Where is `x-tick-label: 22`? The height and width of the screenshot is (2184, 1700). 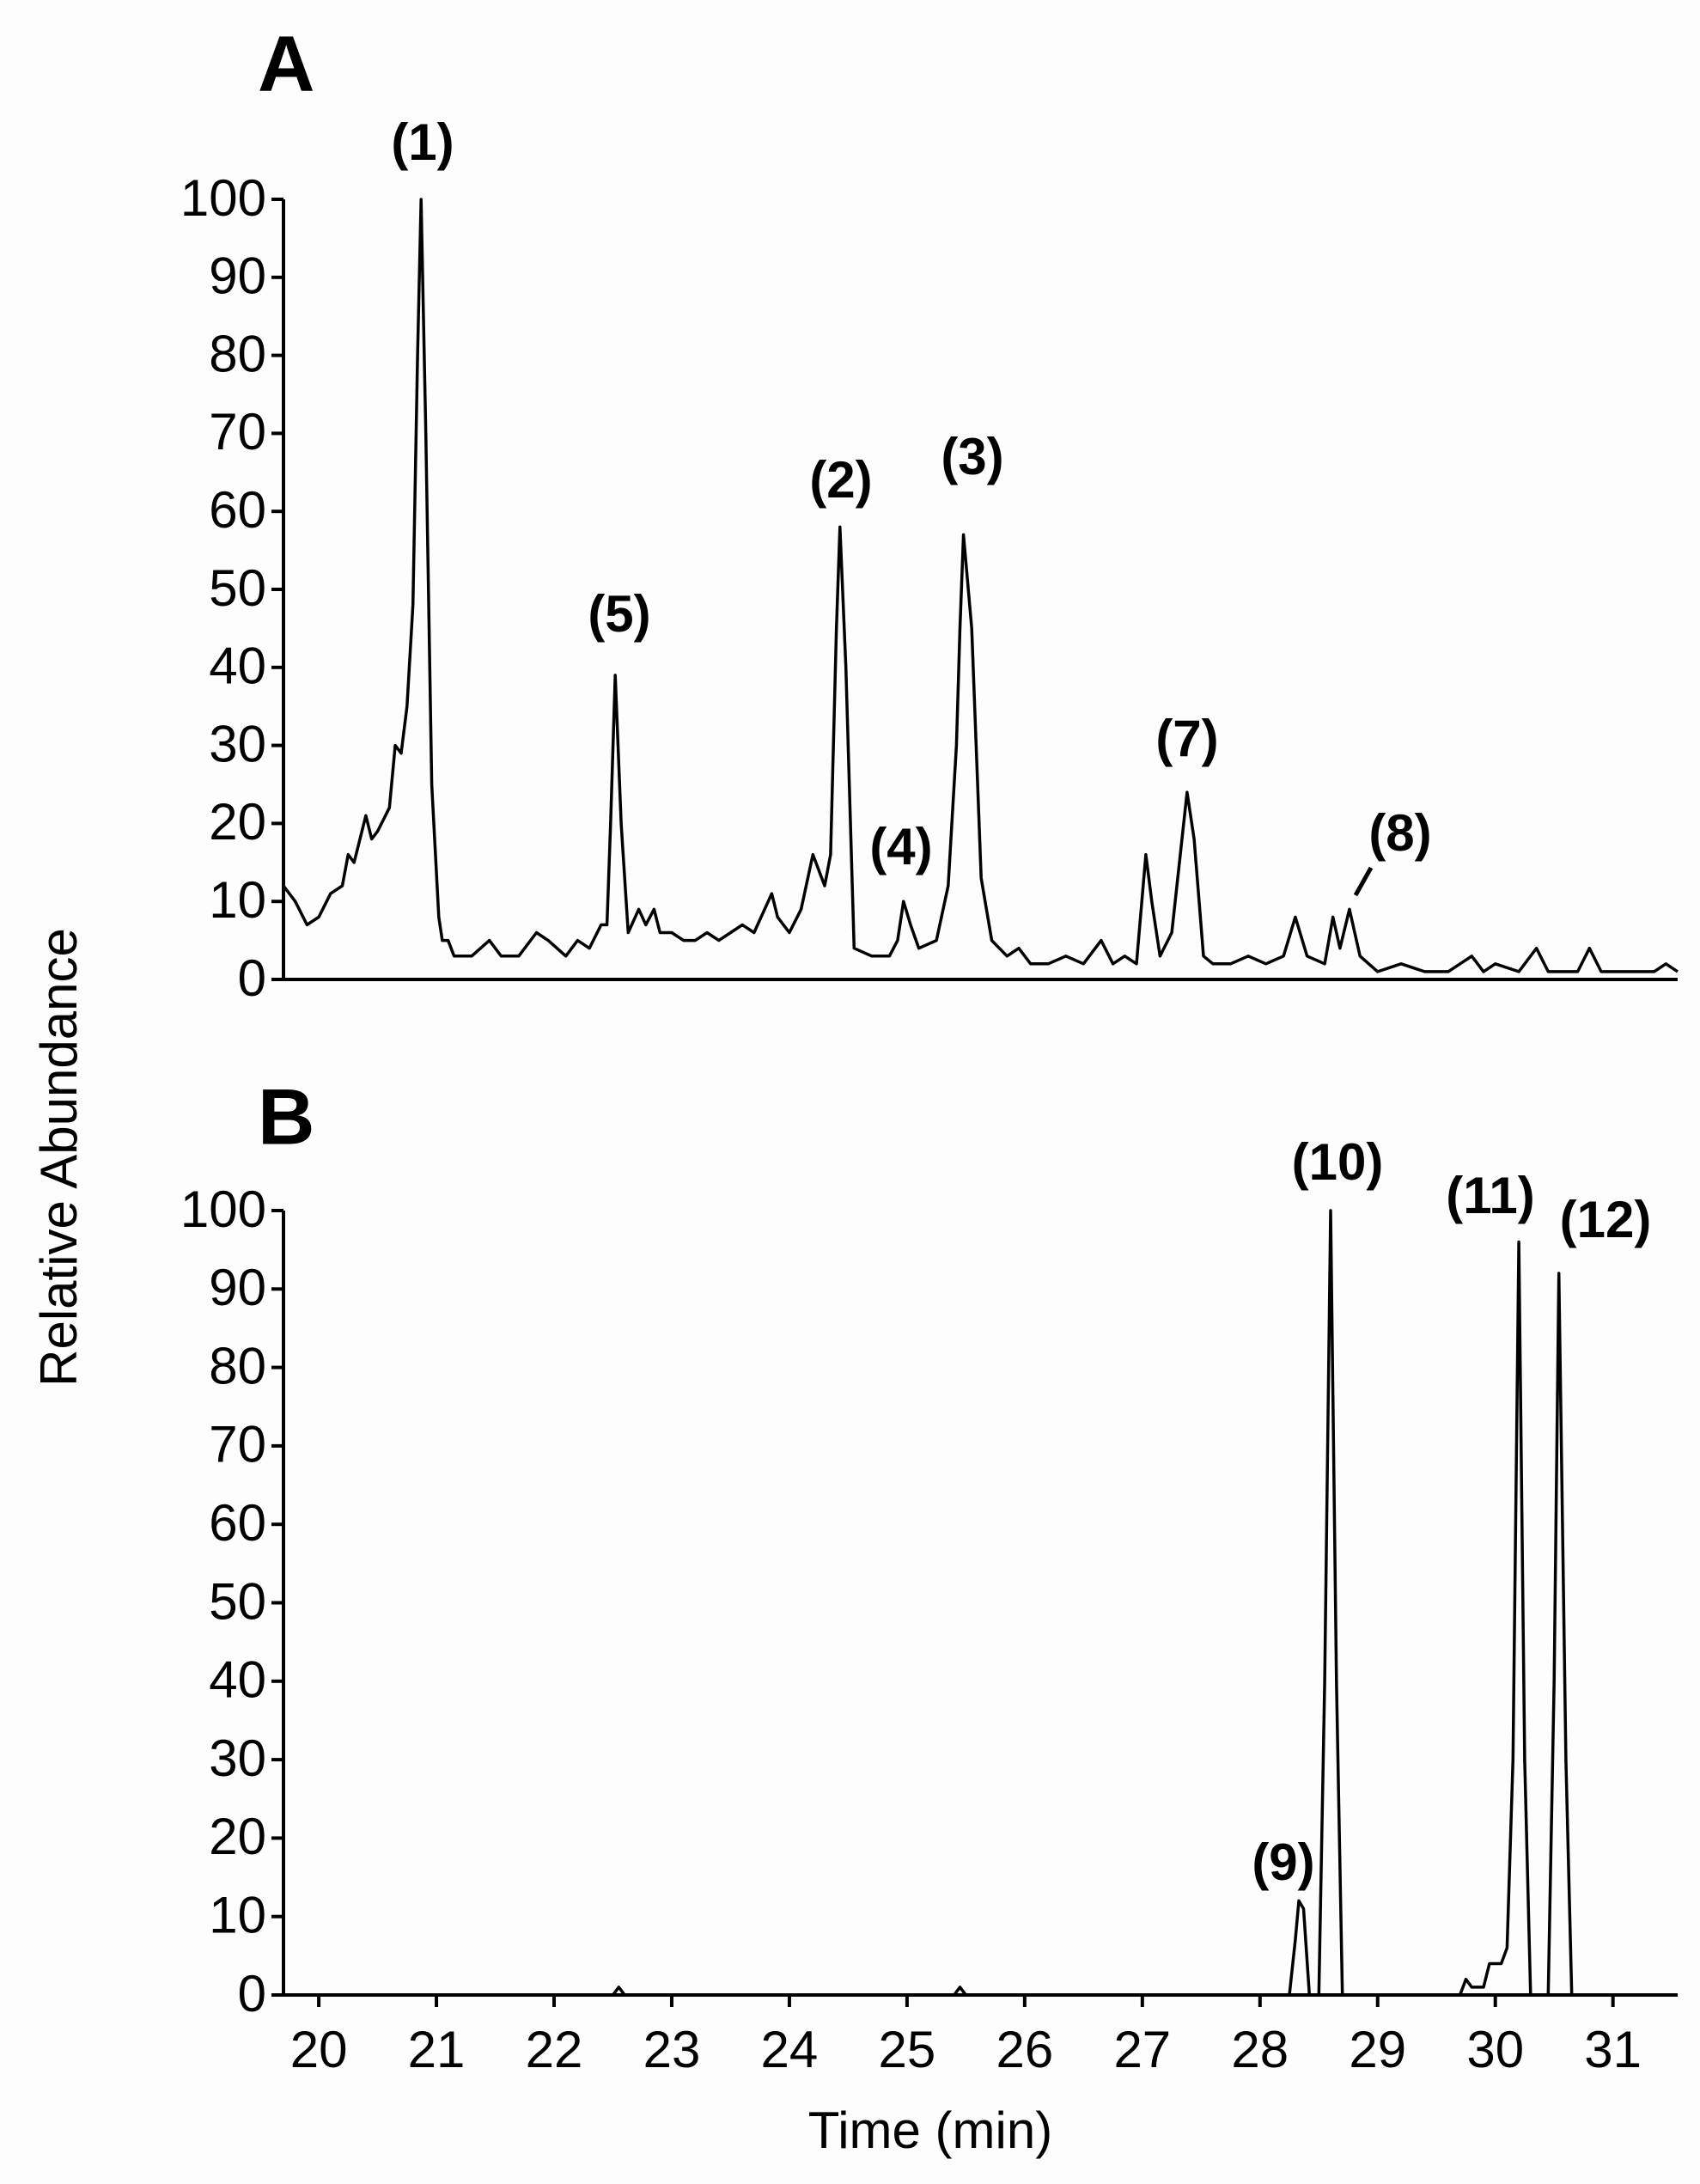
x-tick-label: 22 is located at coordinates (554, 2049).